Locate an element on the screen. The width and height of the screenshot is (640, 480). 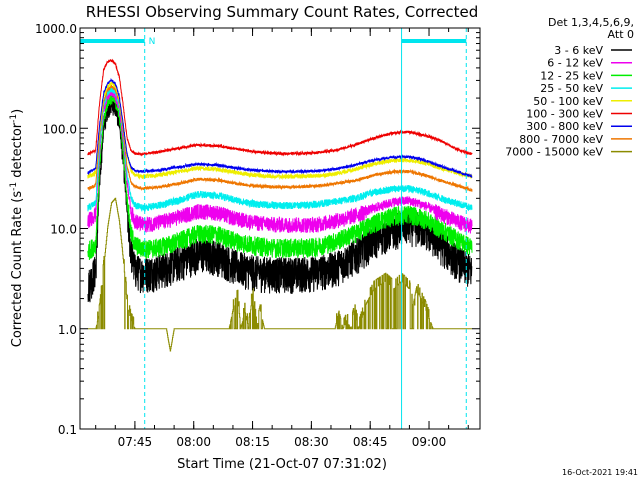
y-tick-label: 0.1 is located at coordinates (67, 430).